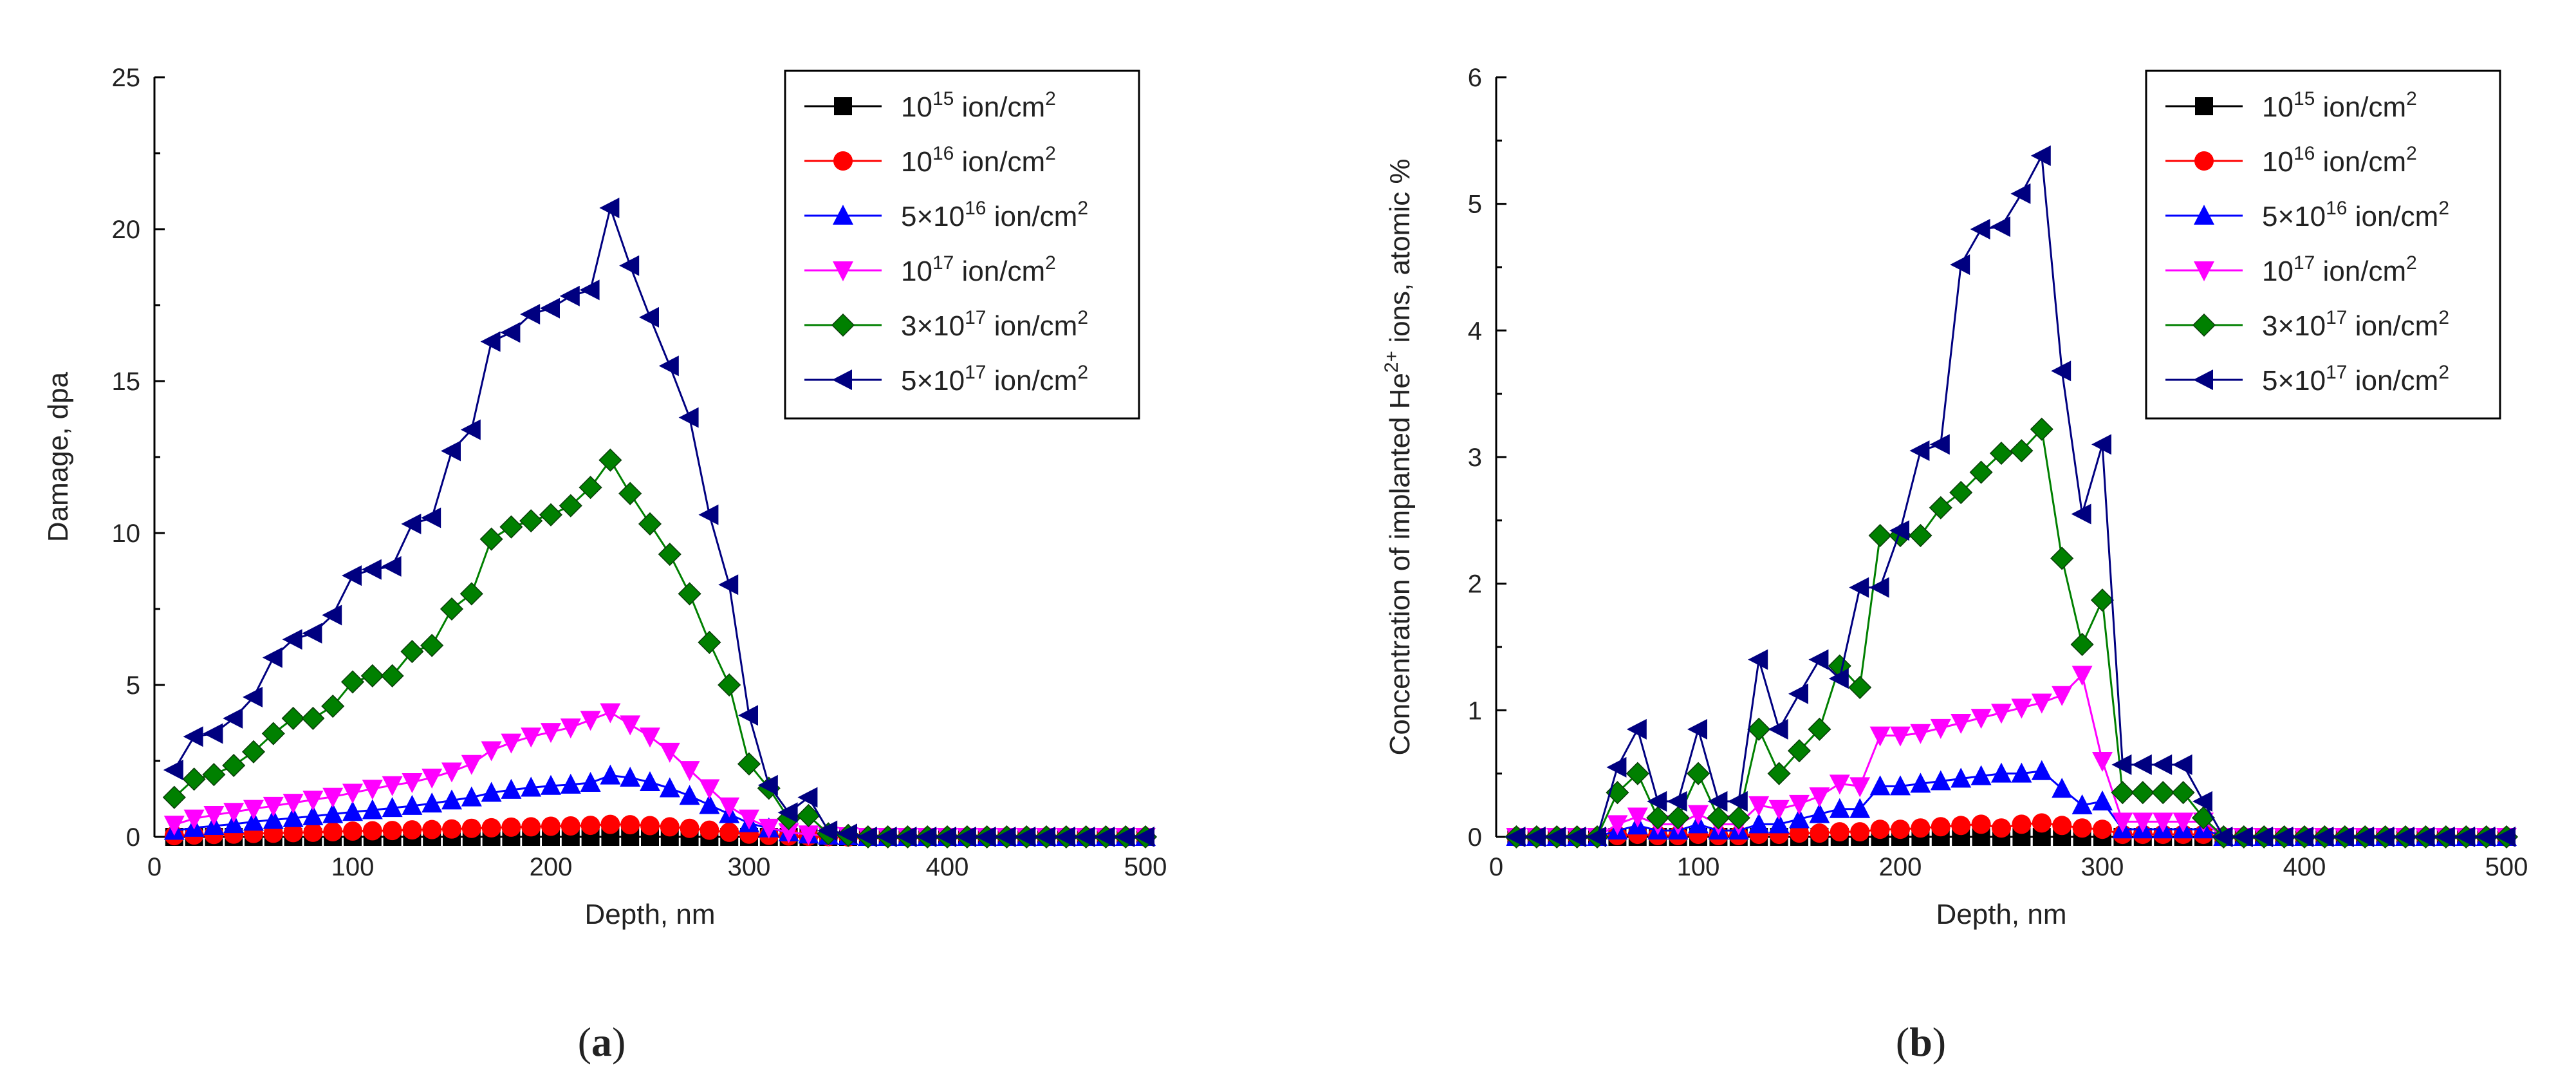 This screenshot has height=1086, width=2576. I want to click on y-axis-title-superscript: 2+, so click(1391, 362).